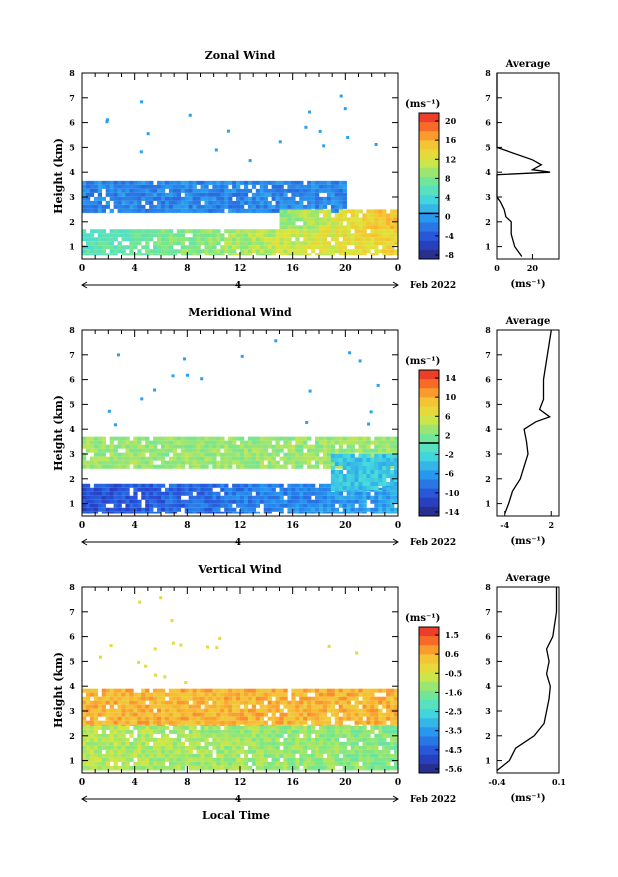  I want to click on heatmap-speck, so click(155, 648).